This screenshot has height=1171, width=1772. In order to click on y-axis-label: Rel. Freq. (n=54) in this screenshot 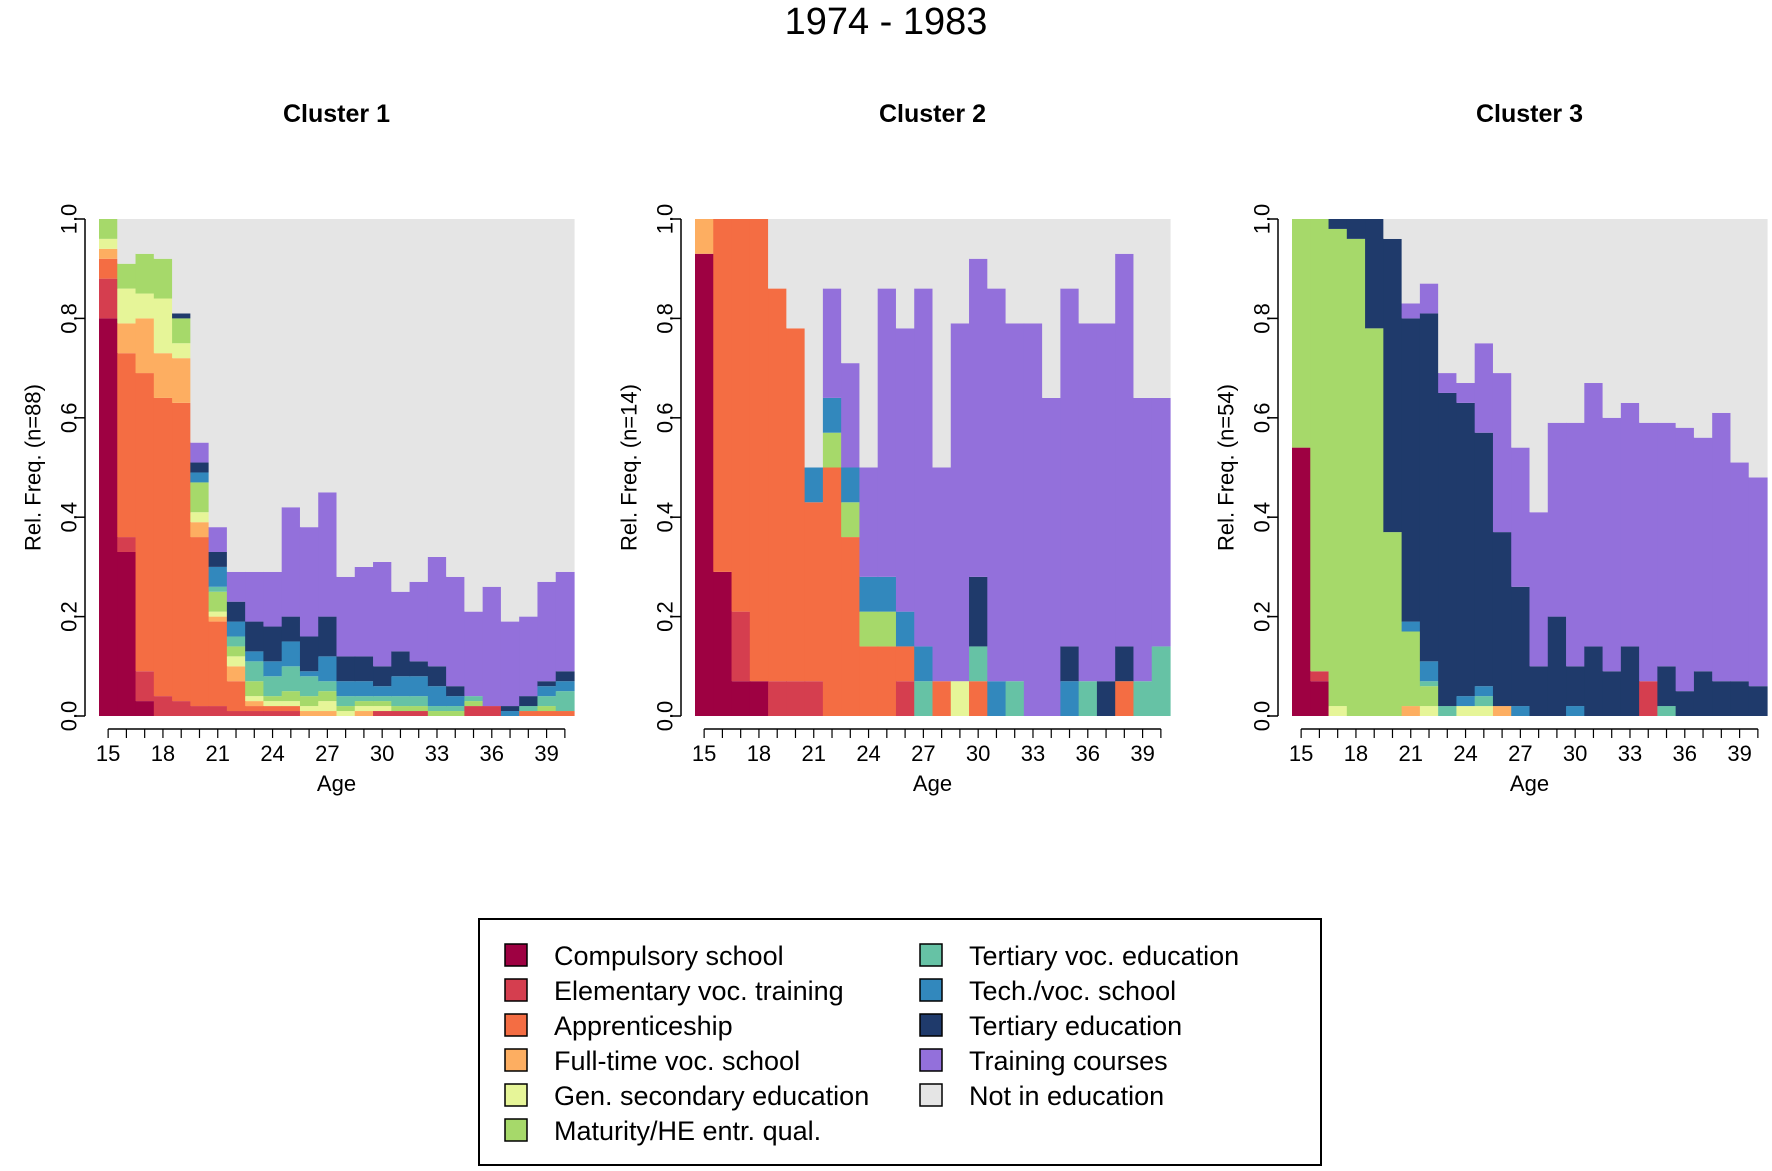, I will do `click(1226, 467)`.